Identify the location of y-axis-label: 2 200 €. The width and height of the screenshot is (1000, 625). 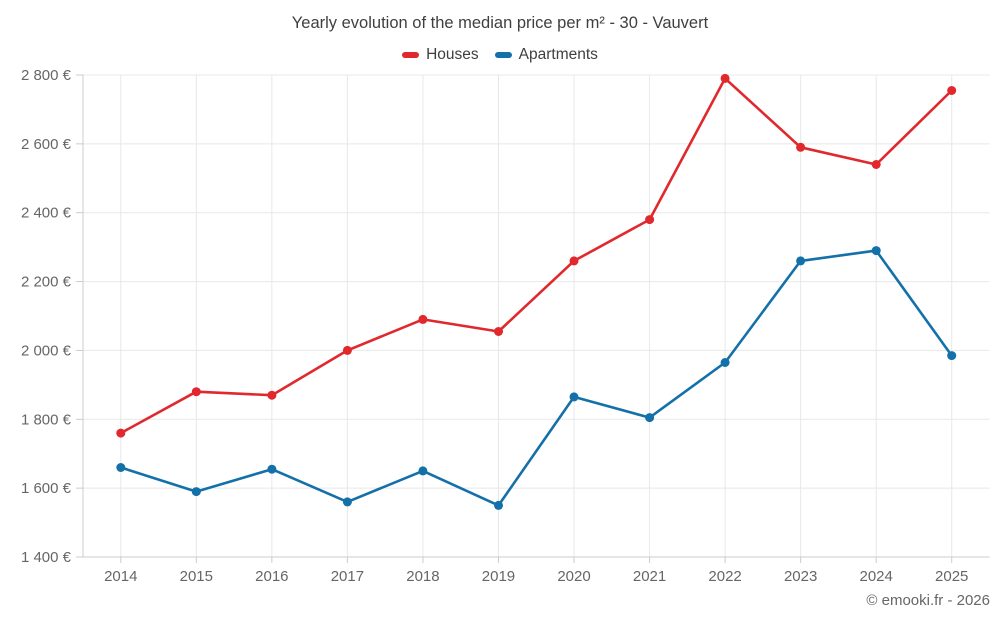
(46, 282).